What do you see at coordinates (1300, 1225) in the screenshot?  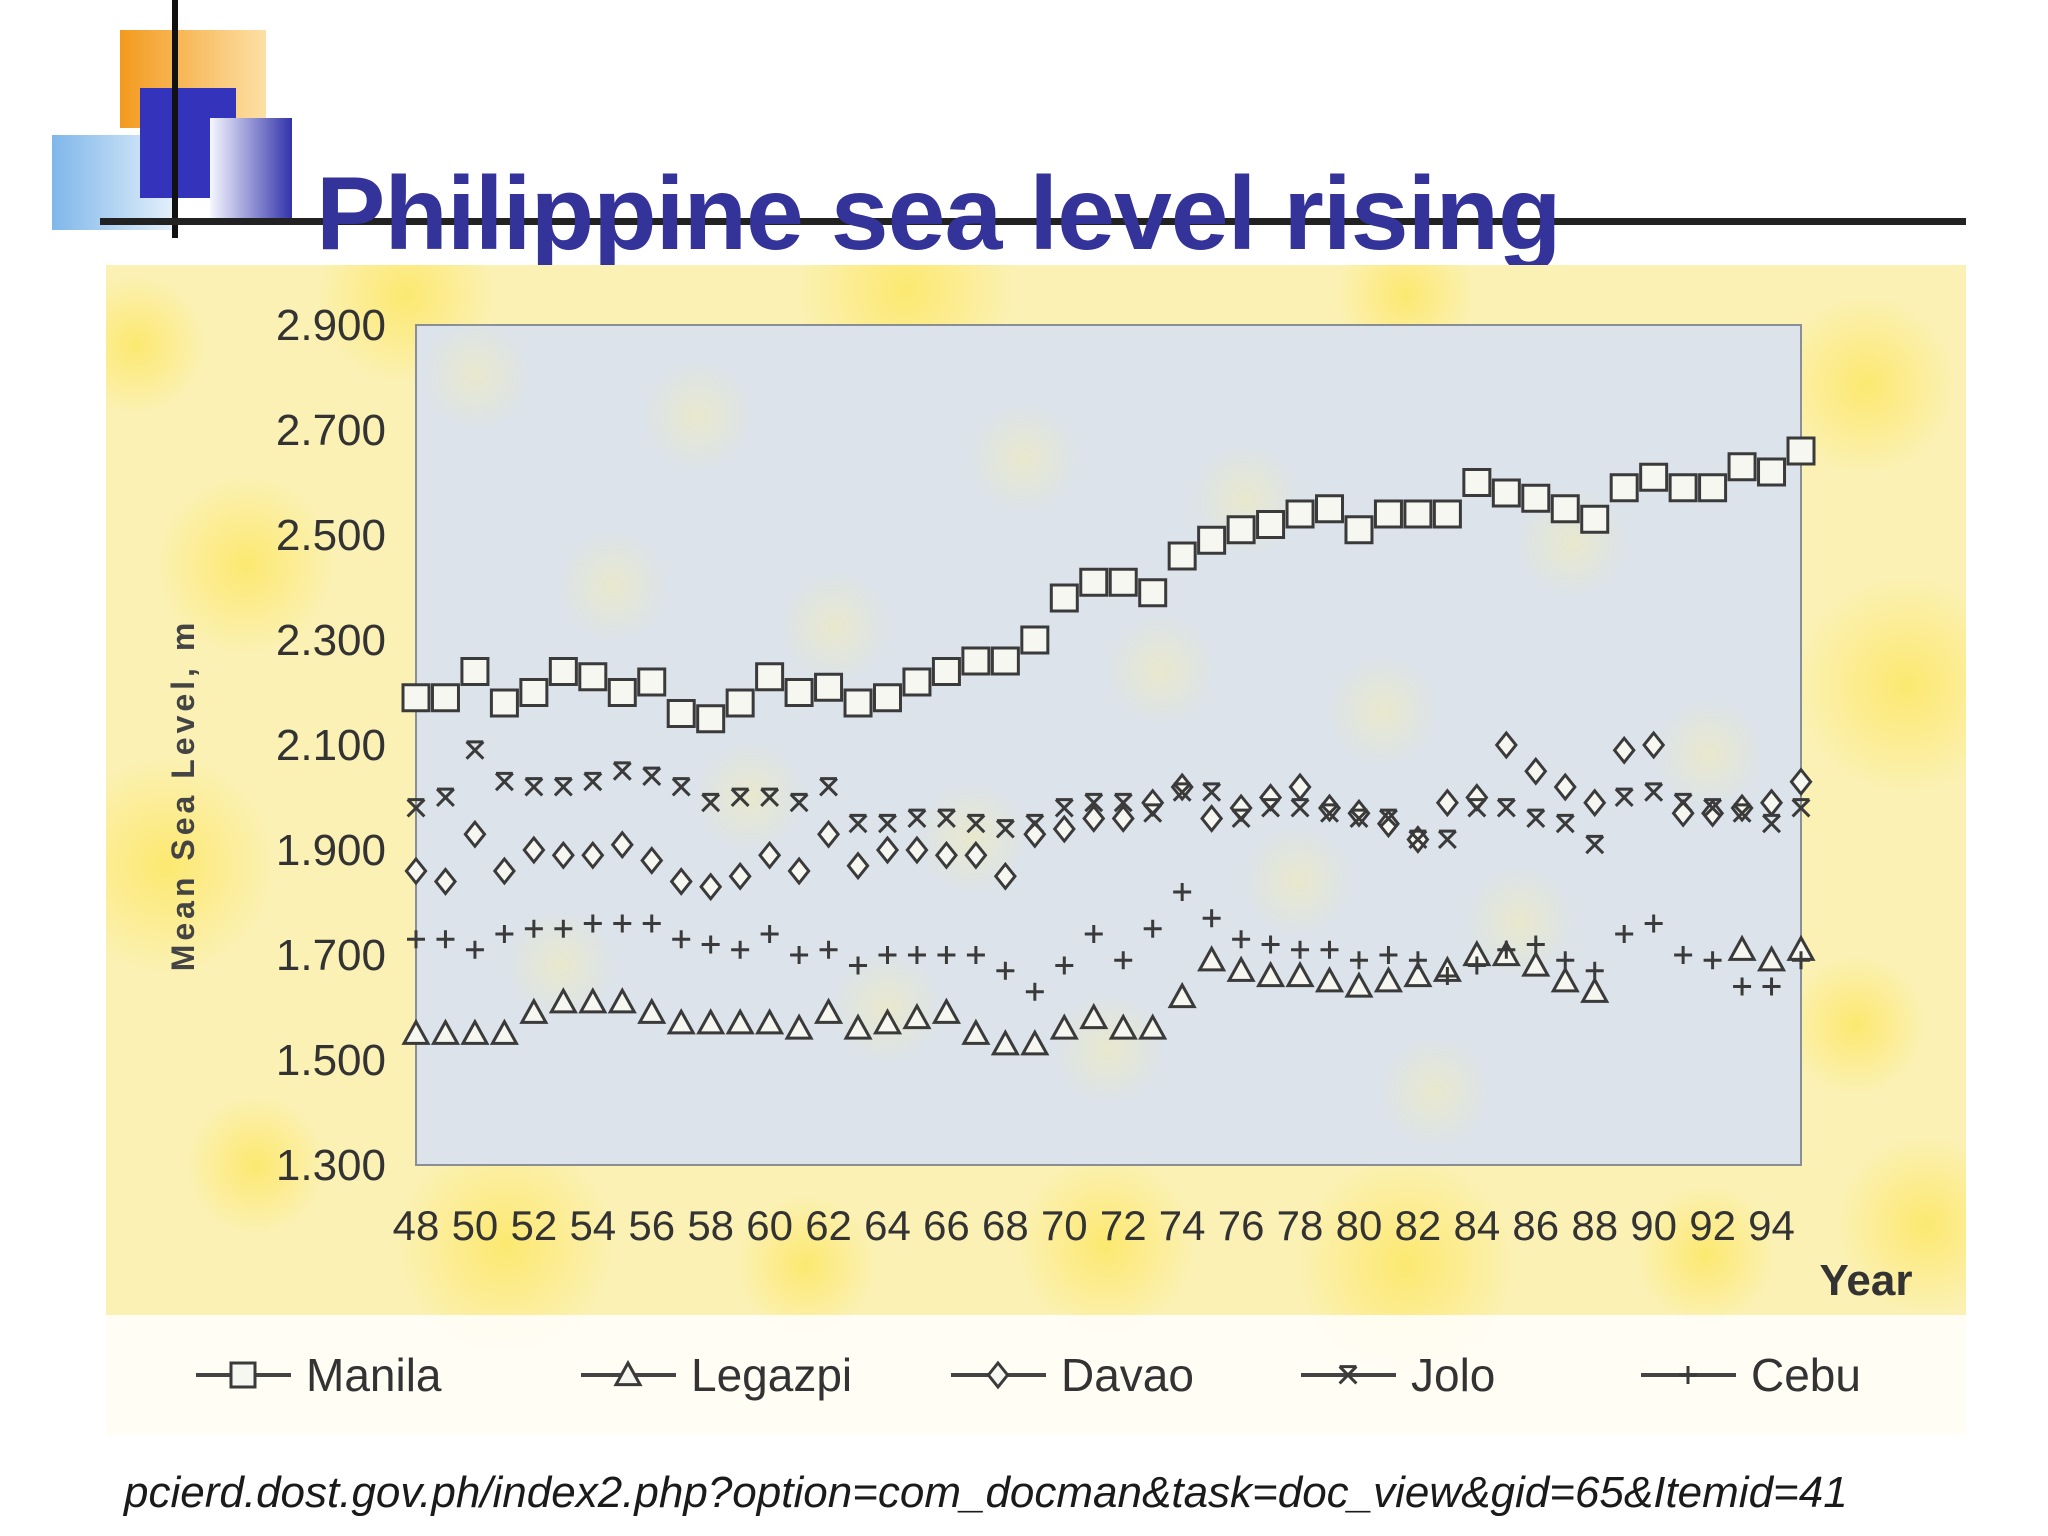 I see `x-tick-label: 78` at bounding box center [1300, 1225].